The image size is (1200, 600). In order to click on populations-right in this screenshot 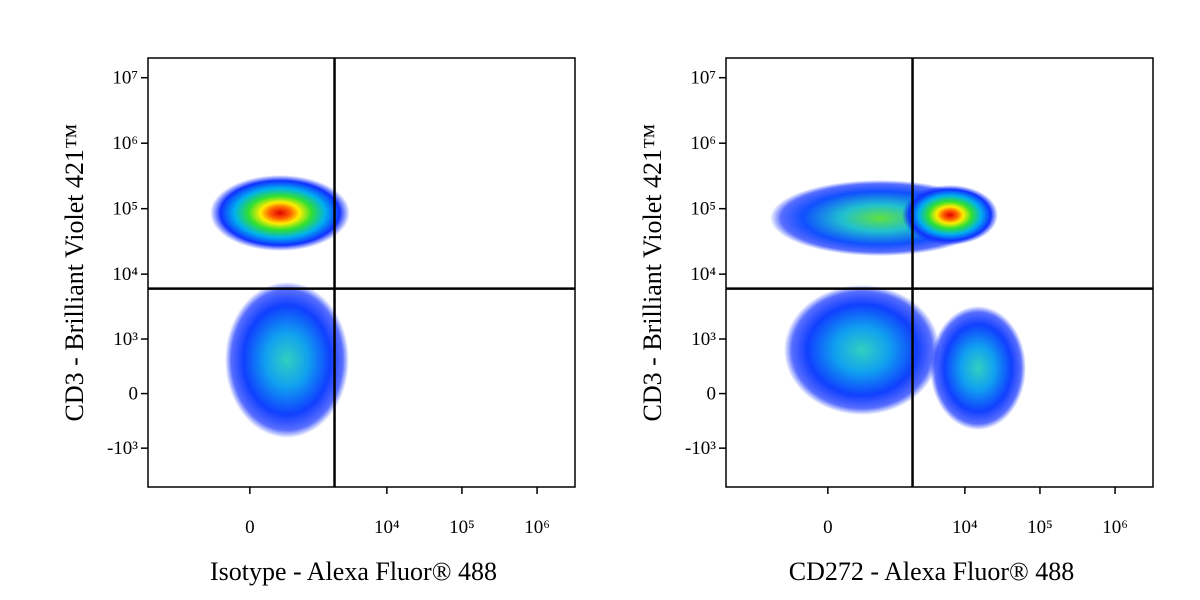, I will do `click(898, 305)`.